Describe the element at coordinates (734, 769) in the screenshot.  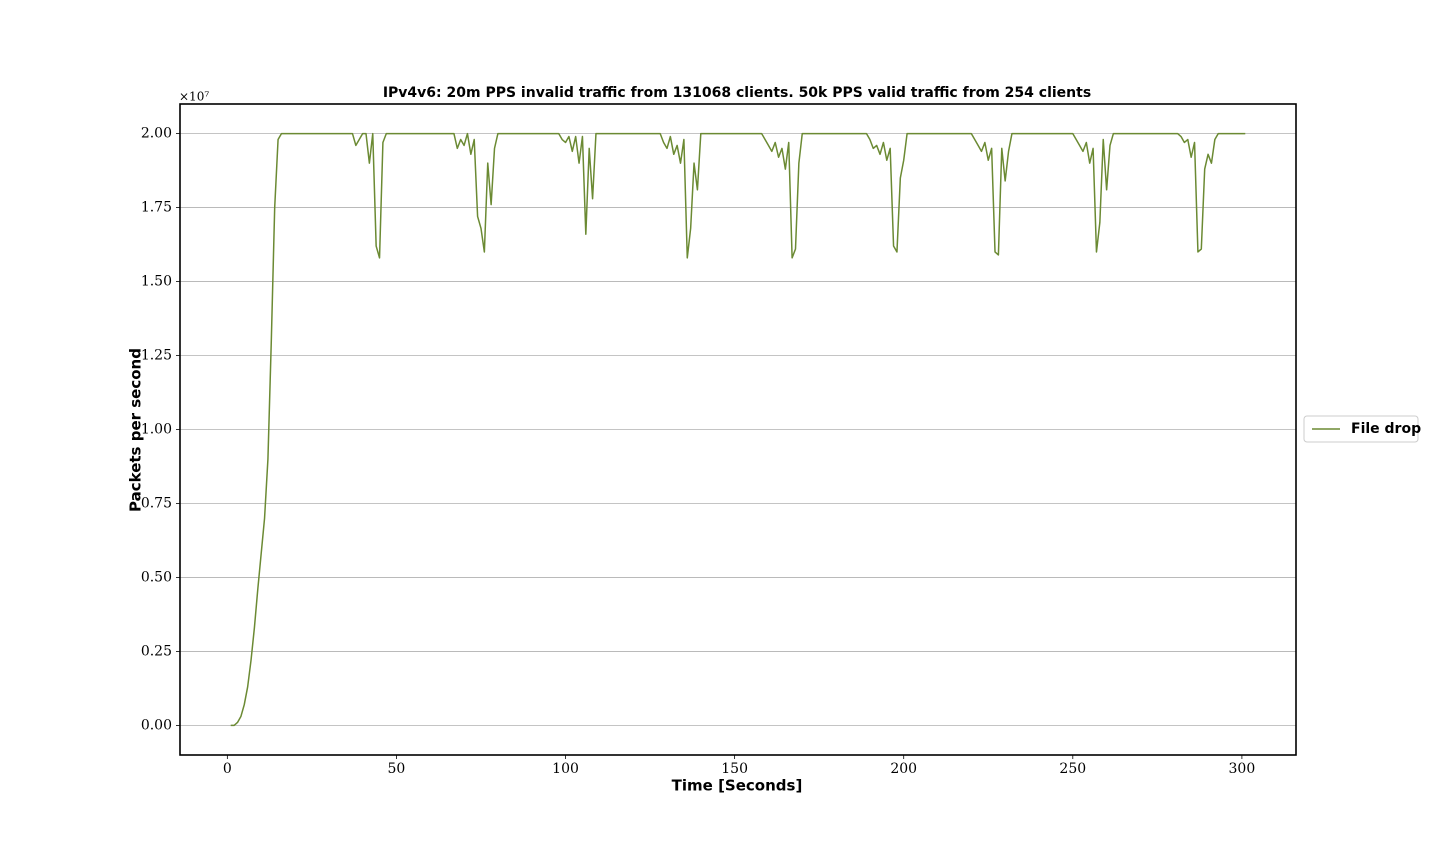
I see `x-tick-label: 150` at that location.